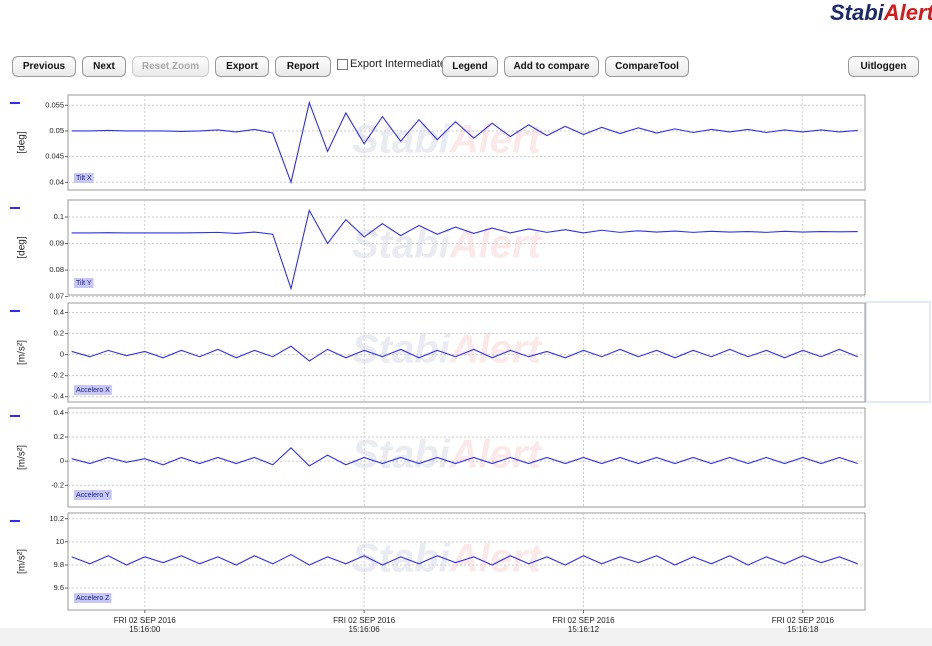 The height and width of the screenshot is (646, 932). What do you see at coordinates (59, 587) in the screenshot?
I see `y-tick-label: 9.6` at bounding box center [59, 587].